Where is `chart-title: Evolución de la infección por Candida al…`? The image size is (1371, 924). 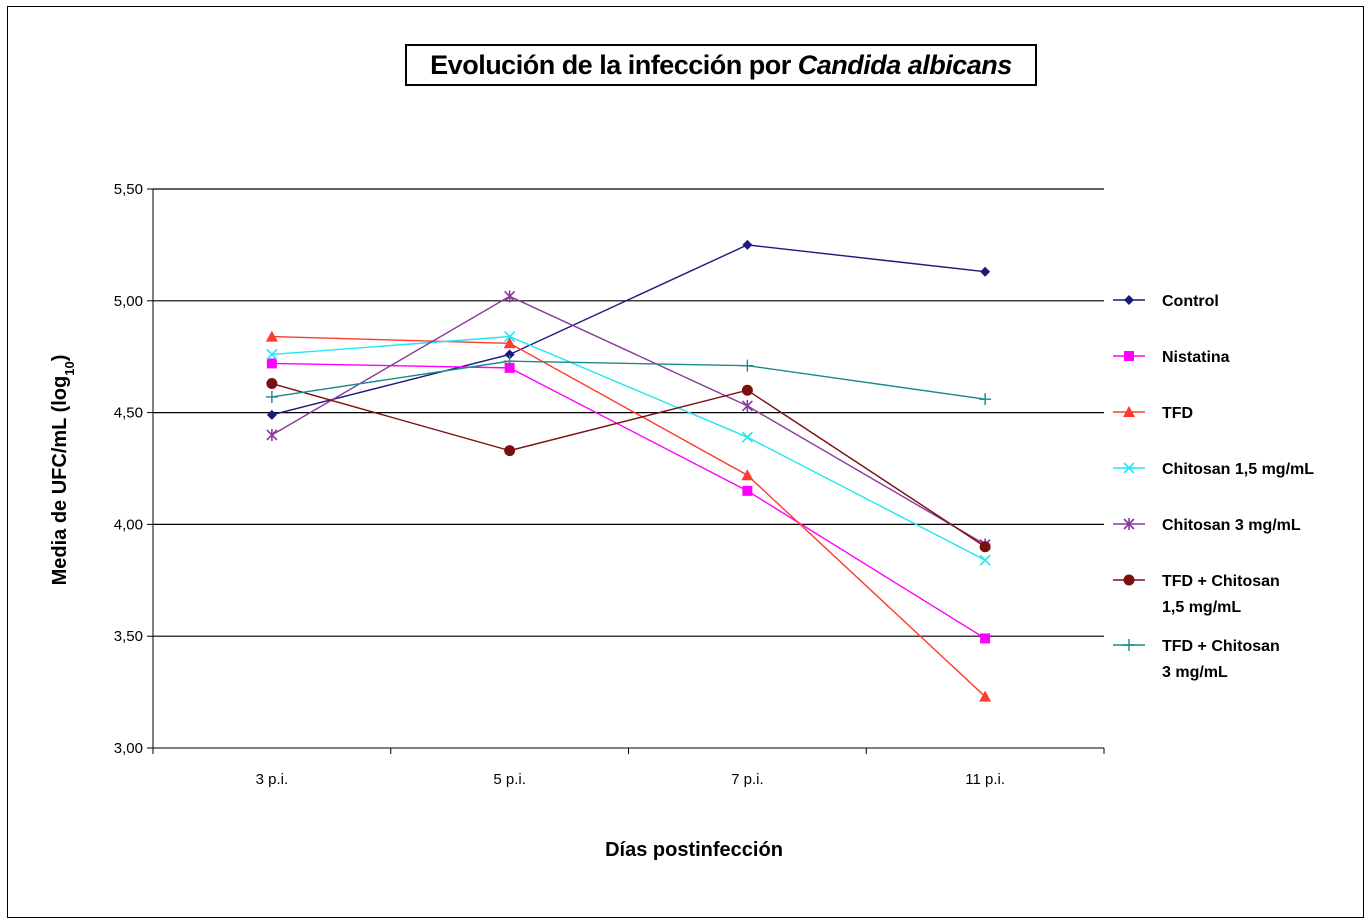 chart-title: Evolución de la infección por Candida al… is located at coordinates (721, 65).